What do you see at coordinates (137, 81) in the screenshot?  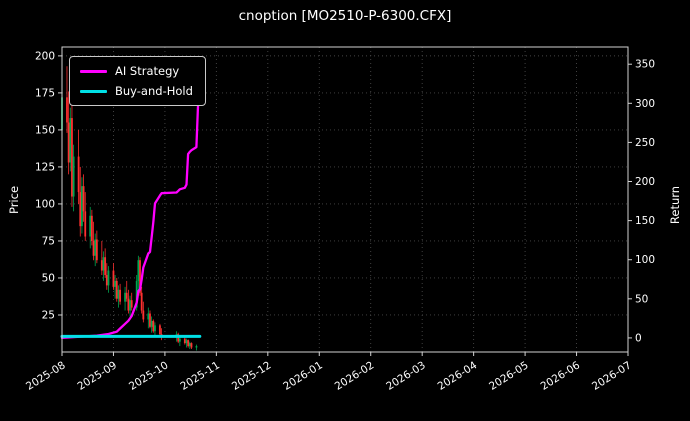 I see `legend: AI Strategy Buy-and-Hold` at bounding box center [137, 81].